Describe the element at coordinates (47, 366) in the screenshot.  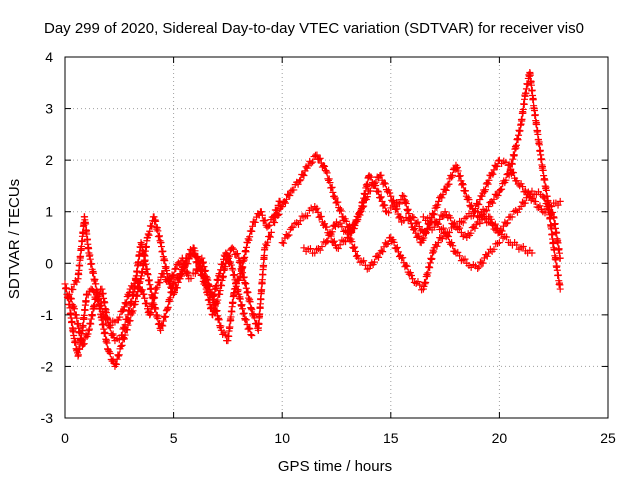
I see `y-tick-label: -2` at that location.